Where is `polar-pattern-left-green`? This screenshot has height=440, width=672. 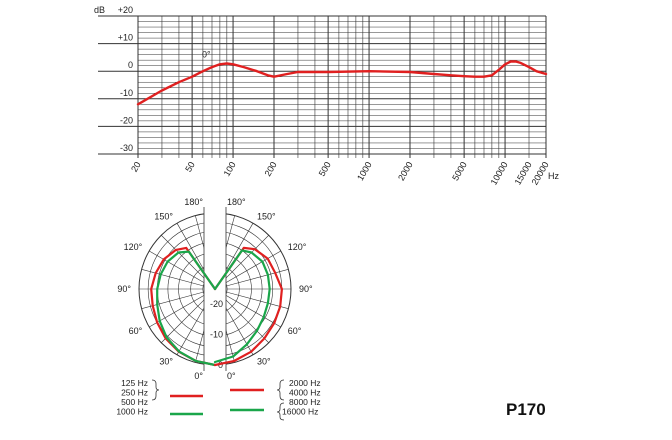
polar-pattern-left-green is located at coordinates (186, 308).